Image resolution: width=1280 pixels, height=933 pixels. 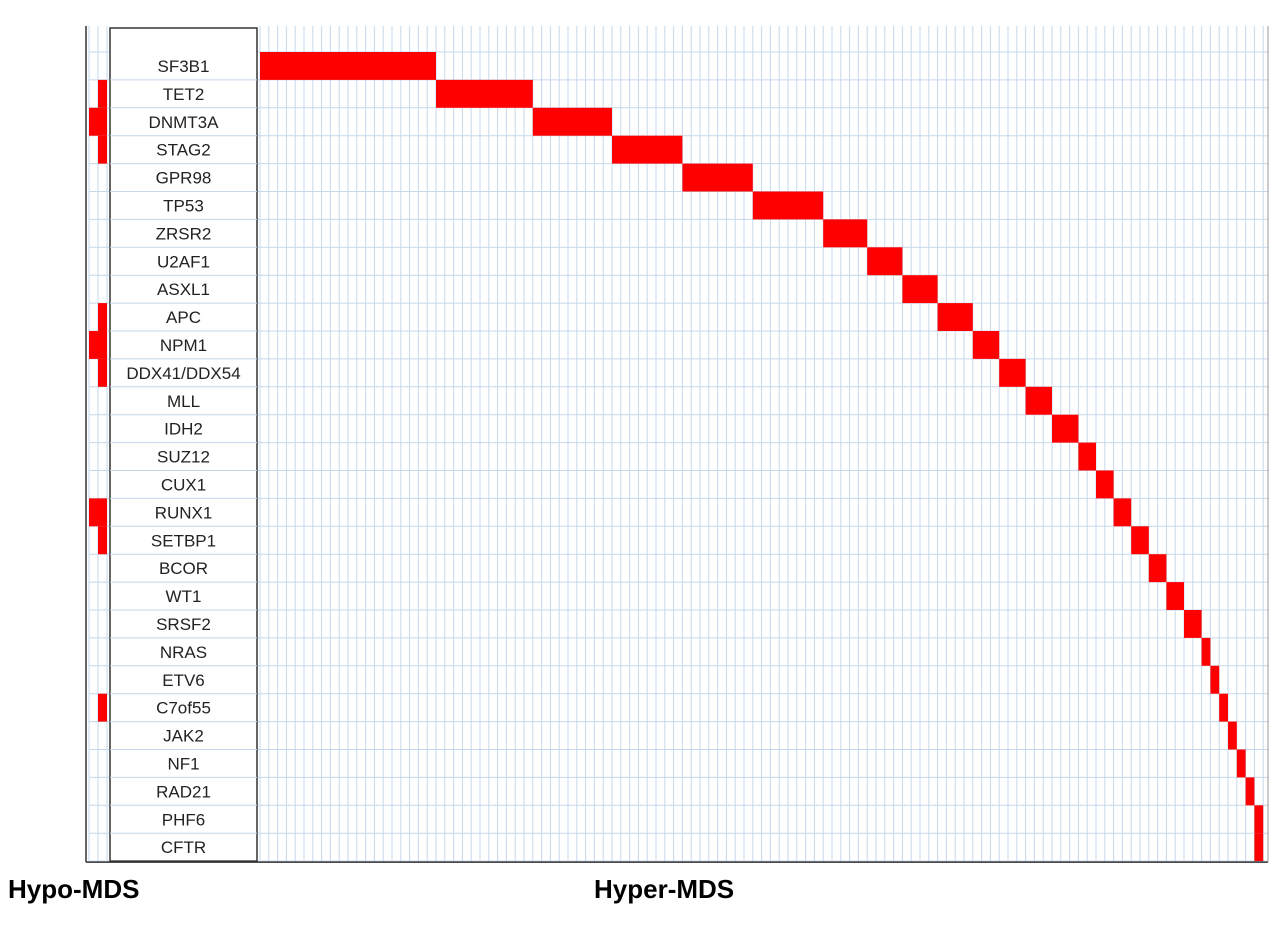 What do you see at coordinates (184, 178) in the screenshot?
I see `gene-label: GPR98` at bounding box center [184, 178].